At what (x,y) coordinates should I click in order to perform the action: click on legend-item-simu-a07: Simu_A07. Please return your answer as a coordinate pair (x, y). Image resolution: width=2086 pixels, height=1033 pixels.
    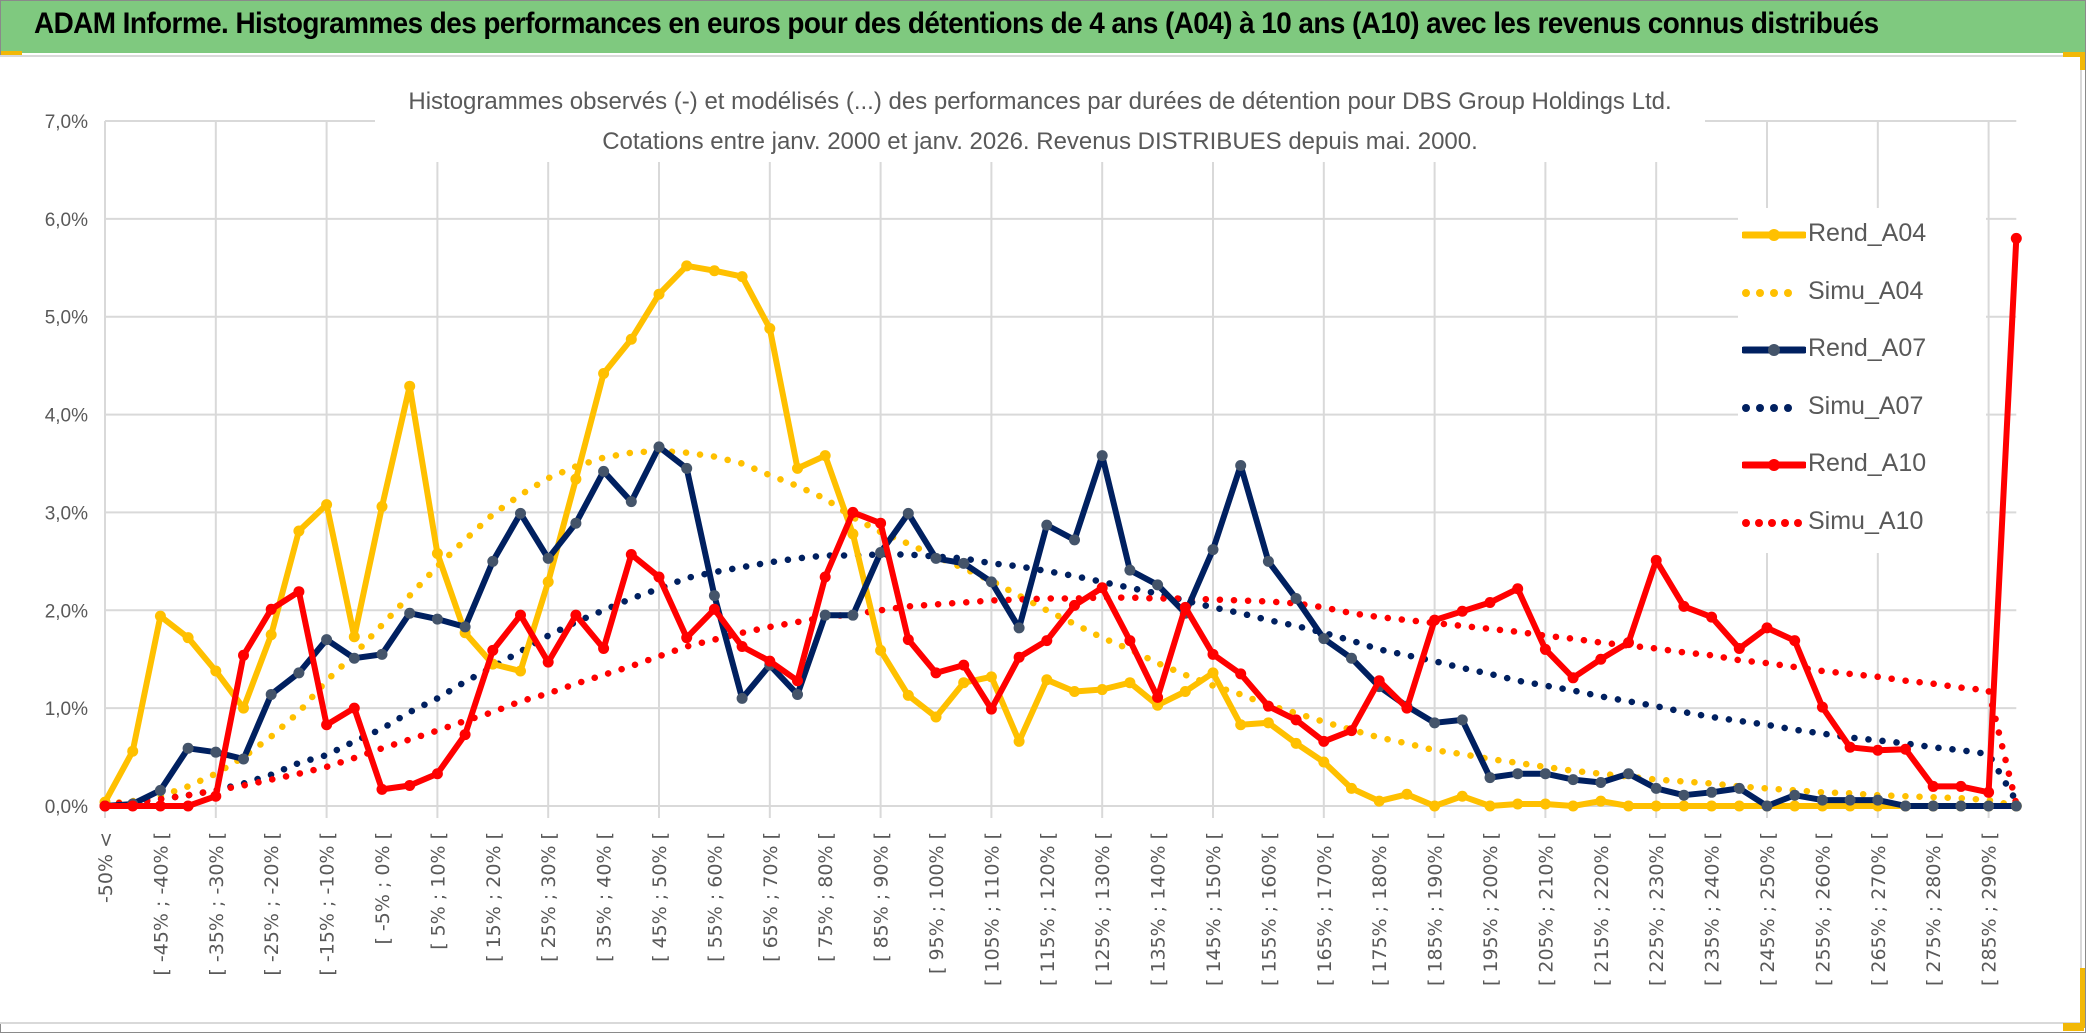
    Looking at the image, I should click on (1862, 408).